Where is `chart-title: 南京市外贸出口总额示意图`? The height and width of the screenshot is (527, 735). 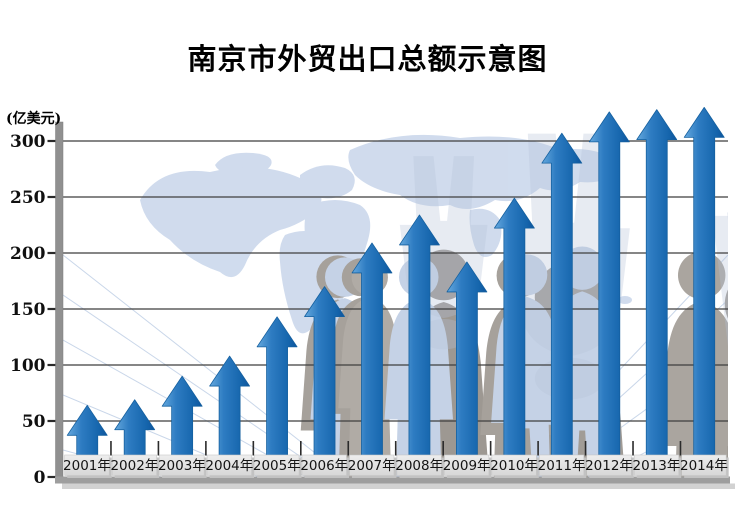 chart-title: 南京市外贸出口总额示意图 is located at coordinates (367, 59).